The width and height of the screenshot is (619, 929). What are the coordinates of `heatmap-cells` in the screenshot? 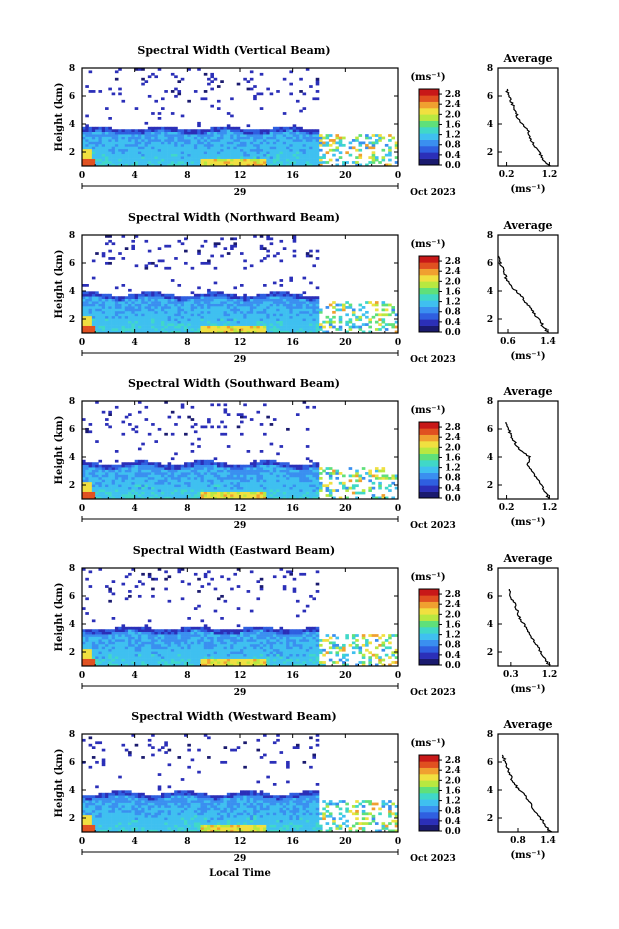 It's located at (240, 617).